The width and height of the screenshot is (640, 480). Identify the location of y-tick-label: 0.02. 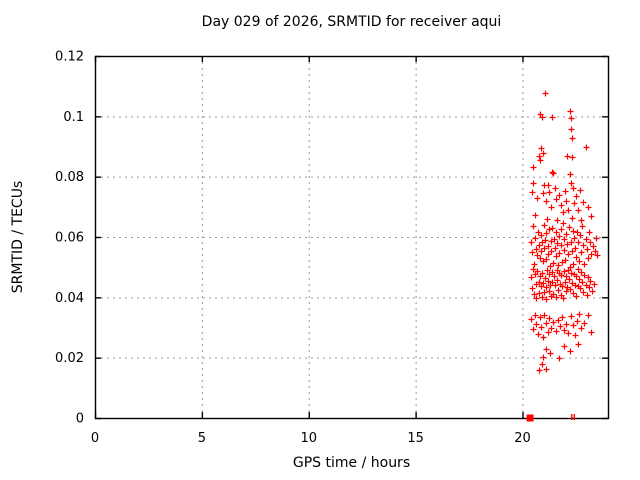
(69, 358).